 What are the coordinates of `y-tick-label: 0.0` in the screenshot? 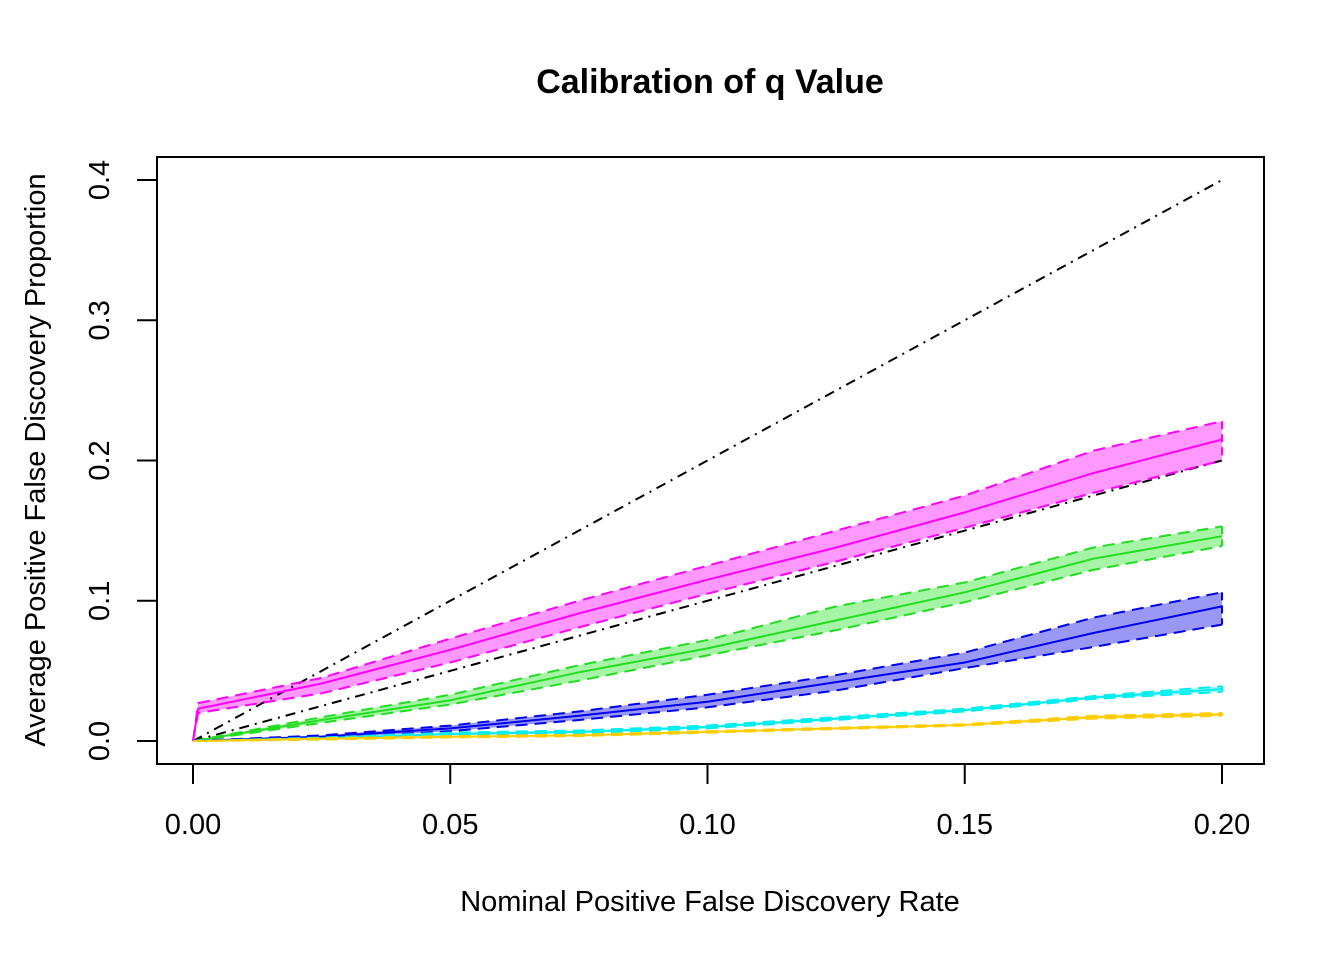 It's located at (100, 741).